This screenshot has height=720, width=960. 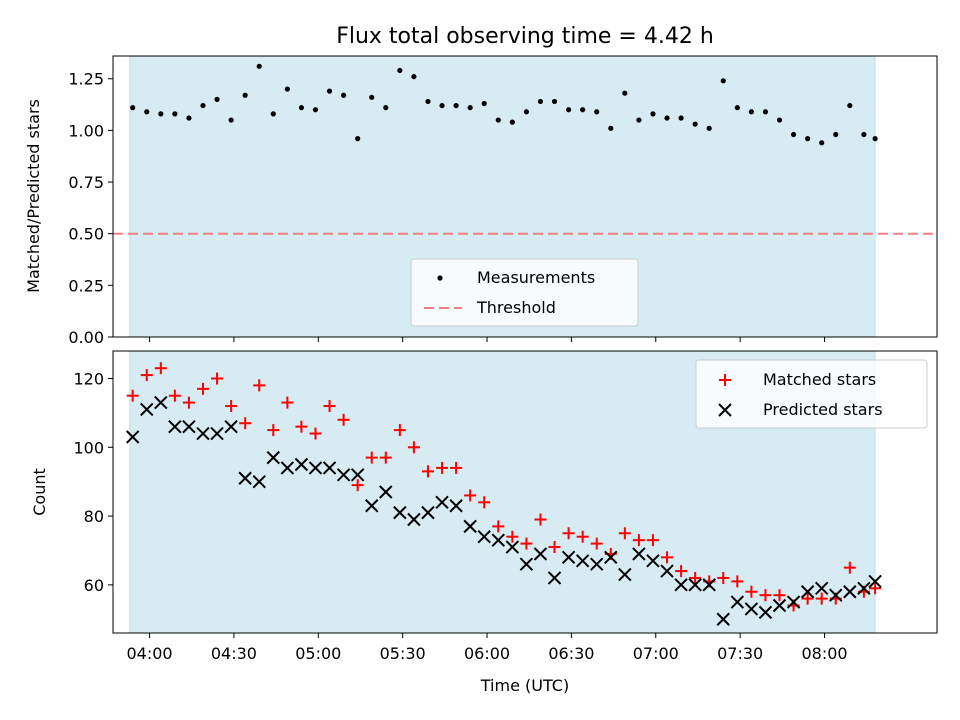 I want to click on count-y-tick-label: 120, so click(x=88, y=379).